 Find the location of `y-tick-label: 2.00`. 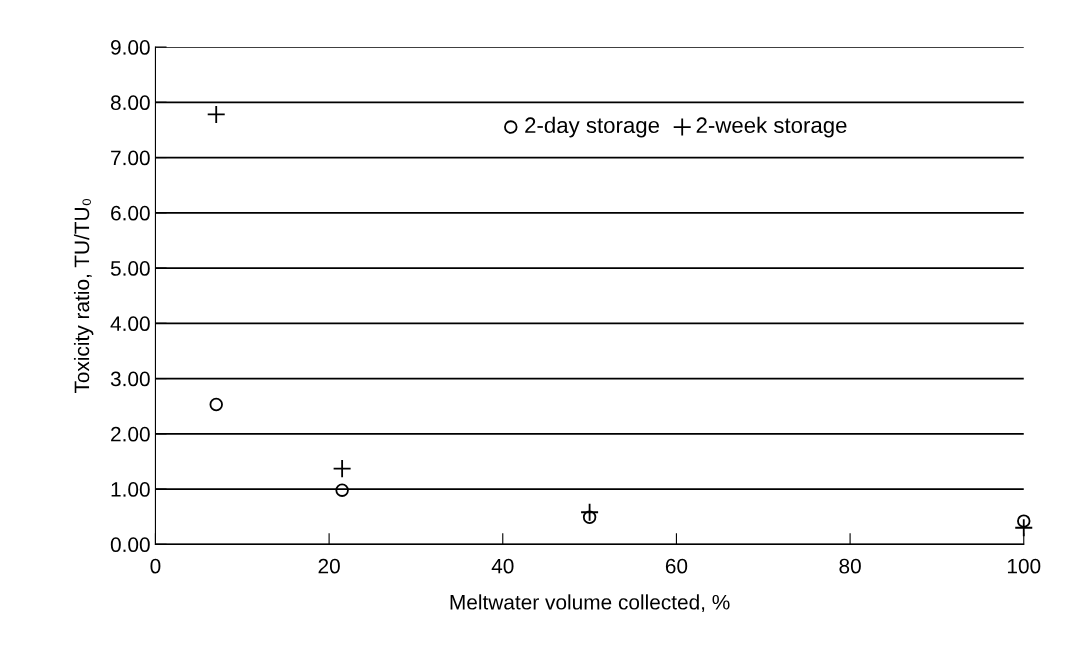

y-tick-label: 2.00 is located at coordinates (130, 434).